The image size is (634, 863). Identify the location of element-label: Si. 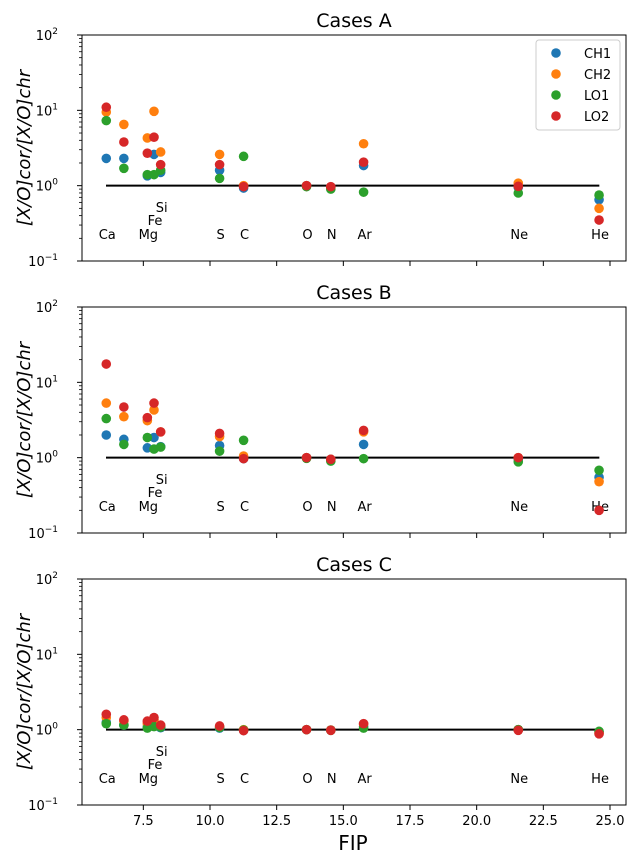
(162, 480).